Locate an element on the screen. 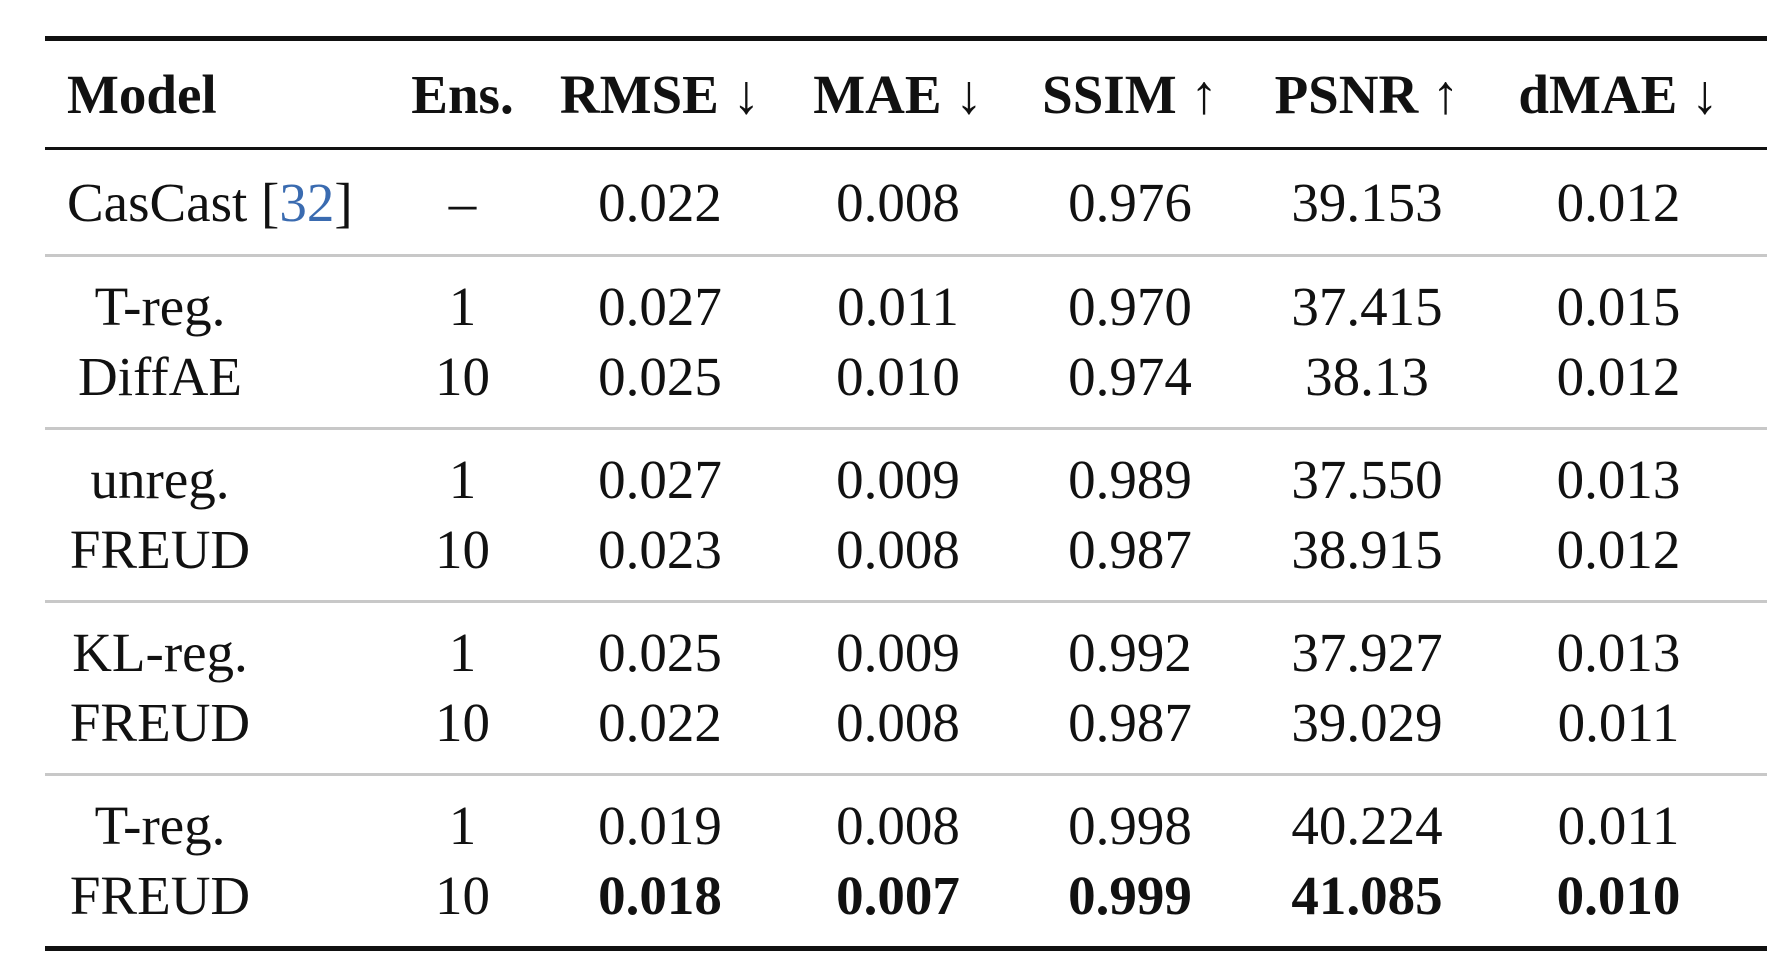 This screenshot has height=978, width=1792. ssim-cell: 0.989 is located at coordinates (1130, 479).